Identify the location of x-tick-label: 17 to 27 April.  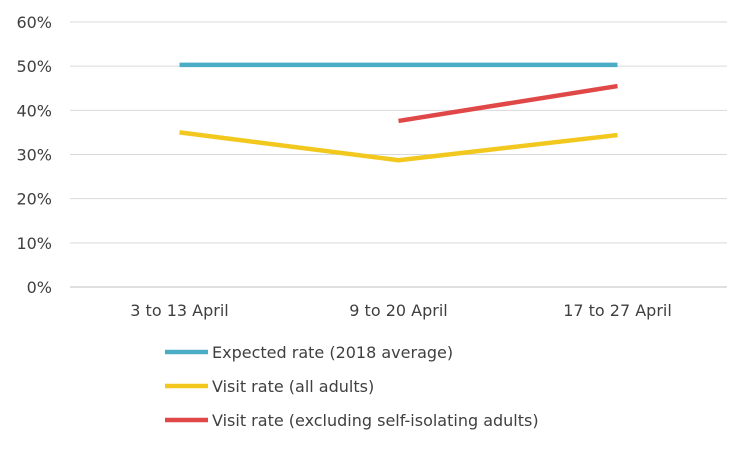
(617, 310).